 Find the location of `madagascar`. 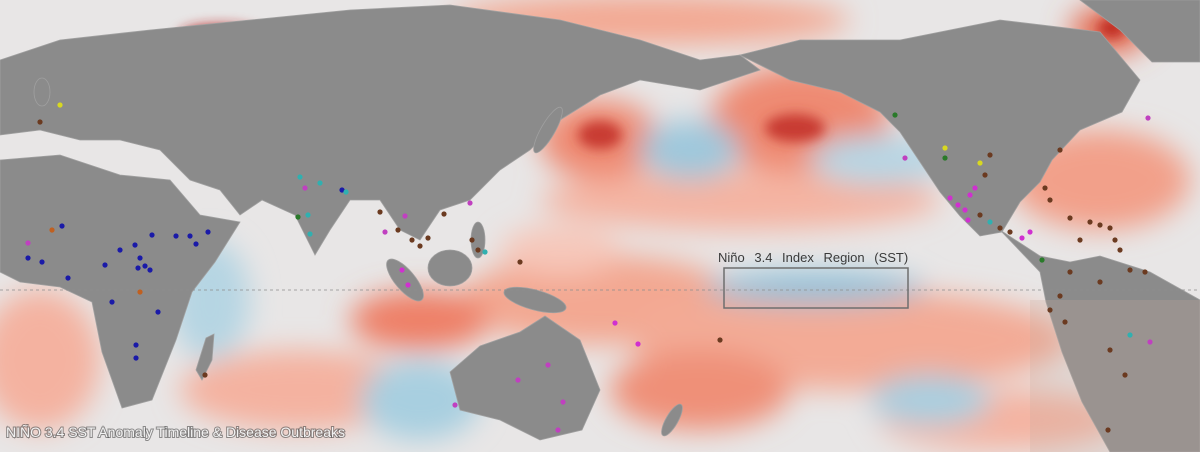

madagascar is located at coordinates (205, 357).